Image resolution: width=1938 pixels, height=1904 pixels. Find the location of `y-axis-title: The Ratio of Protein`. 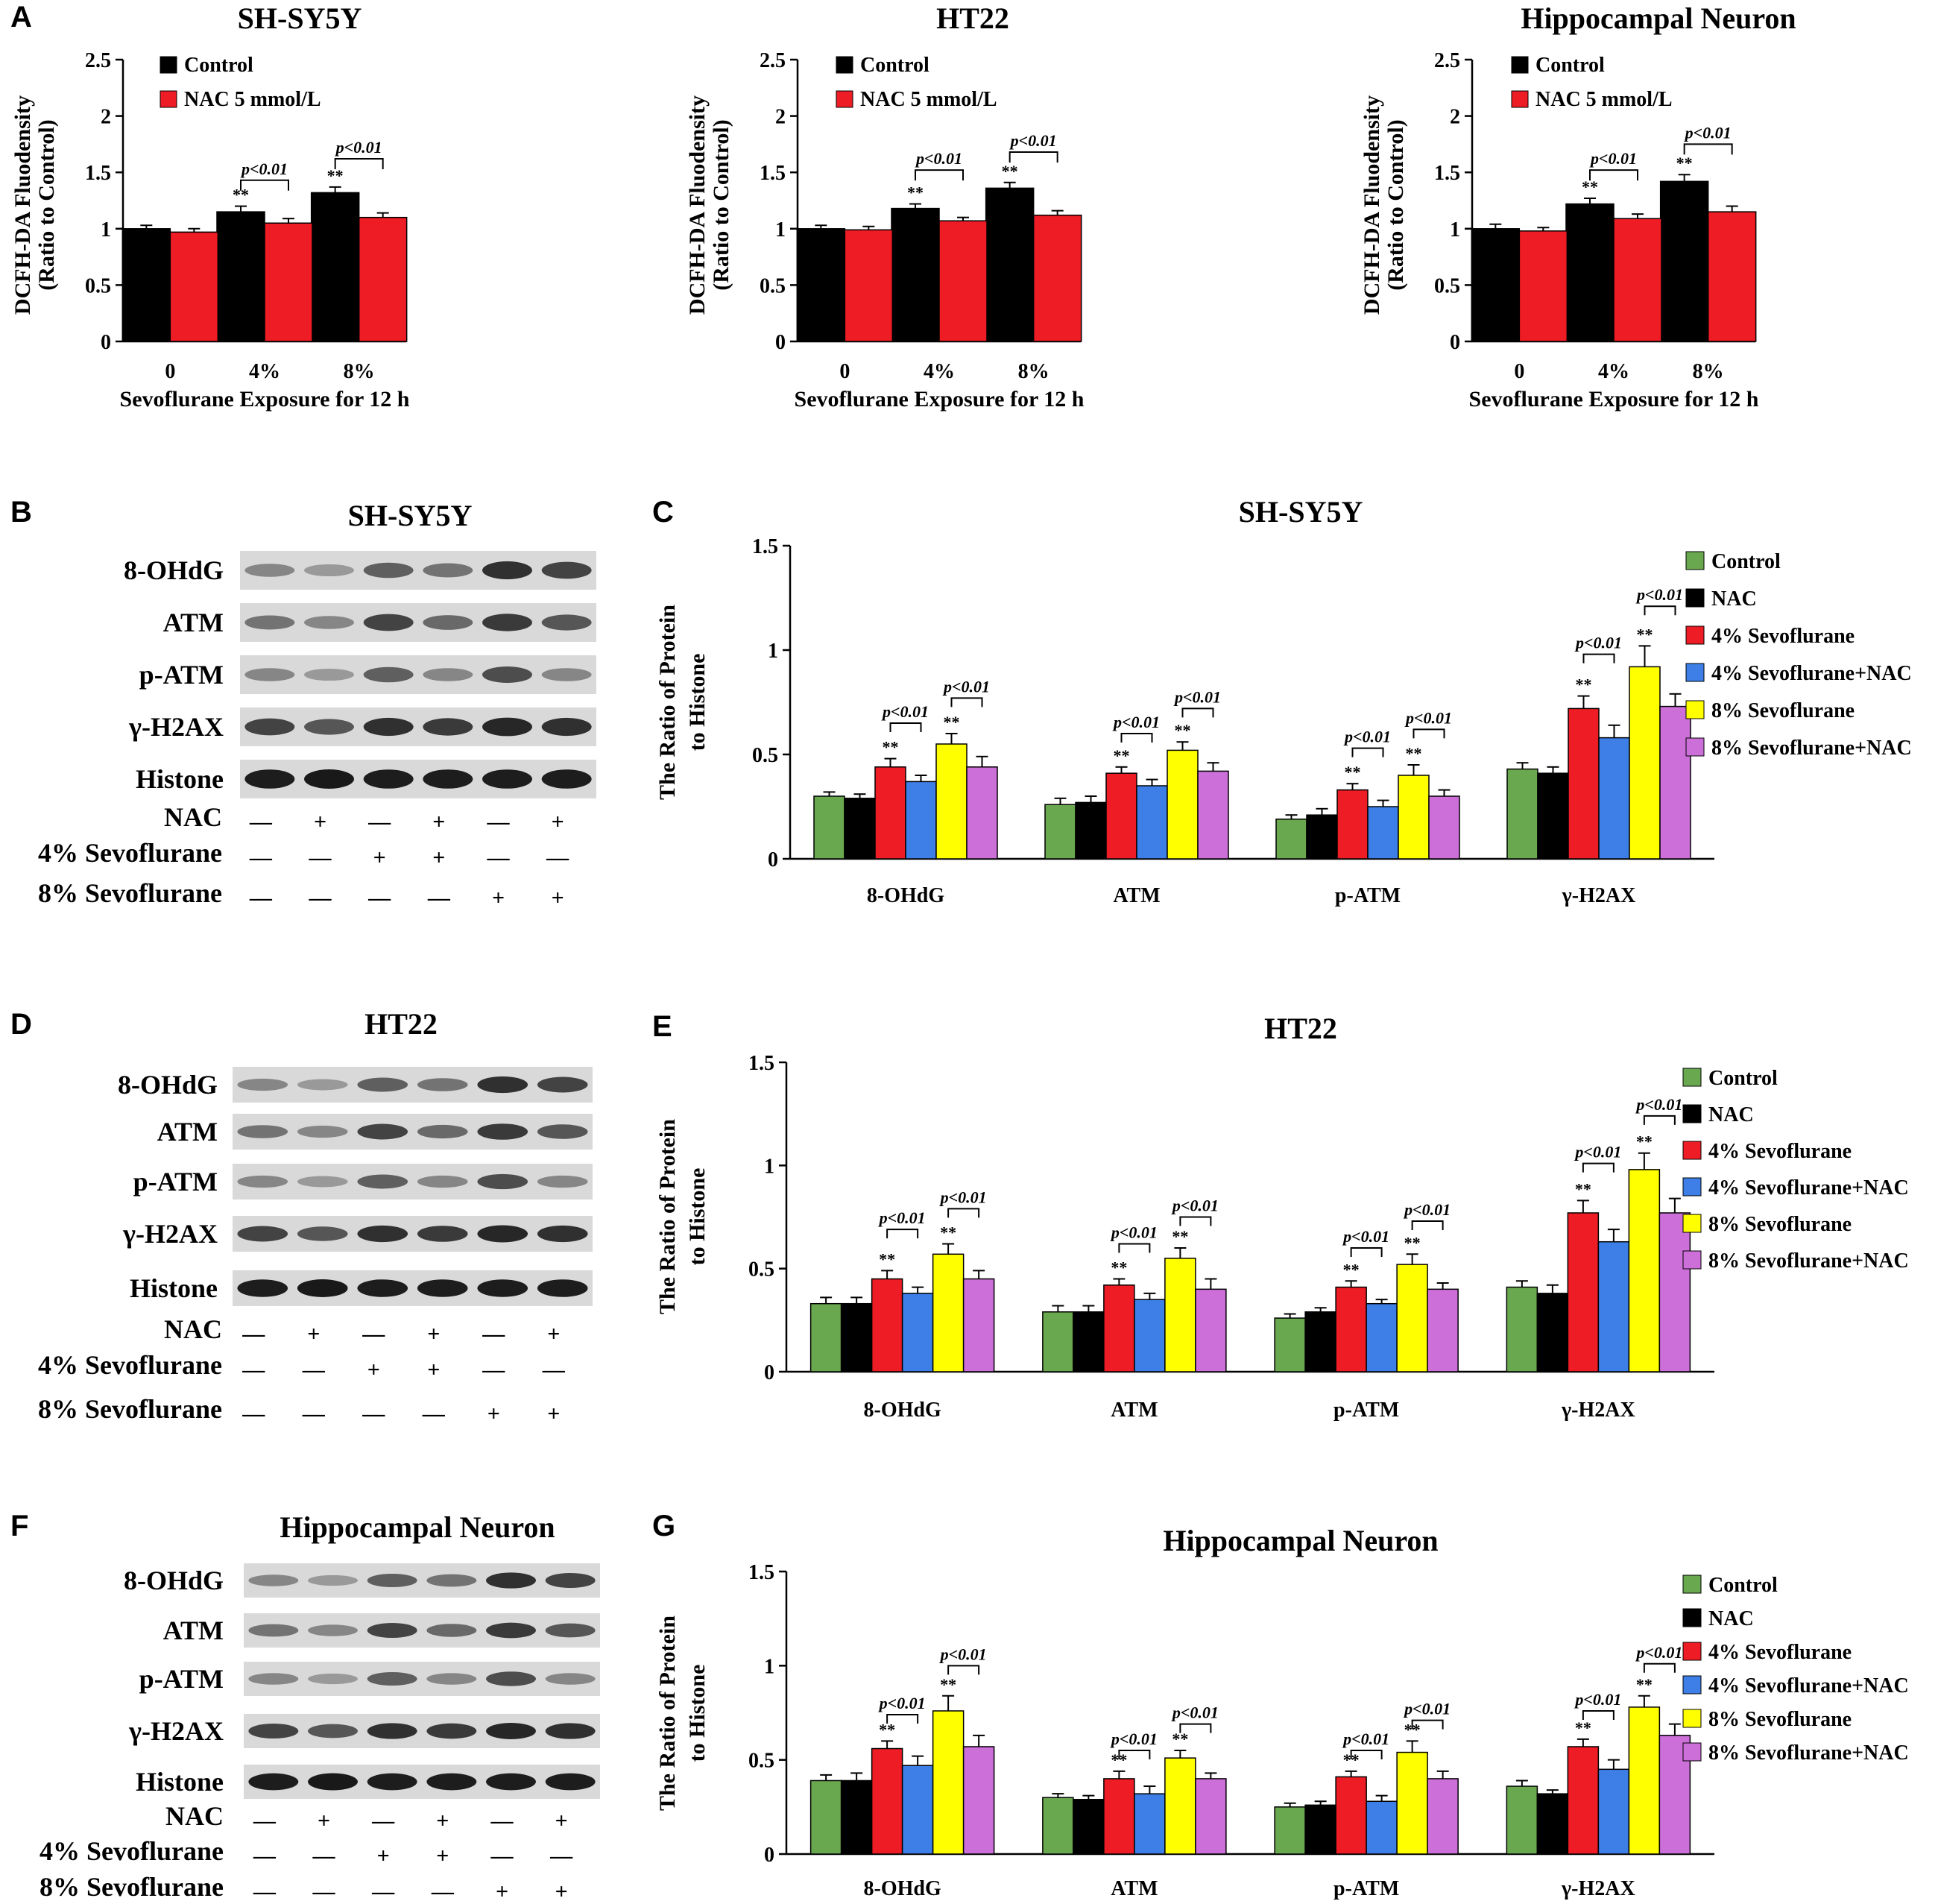

y-axis-title: The Ratio of Protein is located at coordinates (668, 702).